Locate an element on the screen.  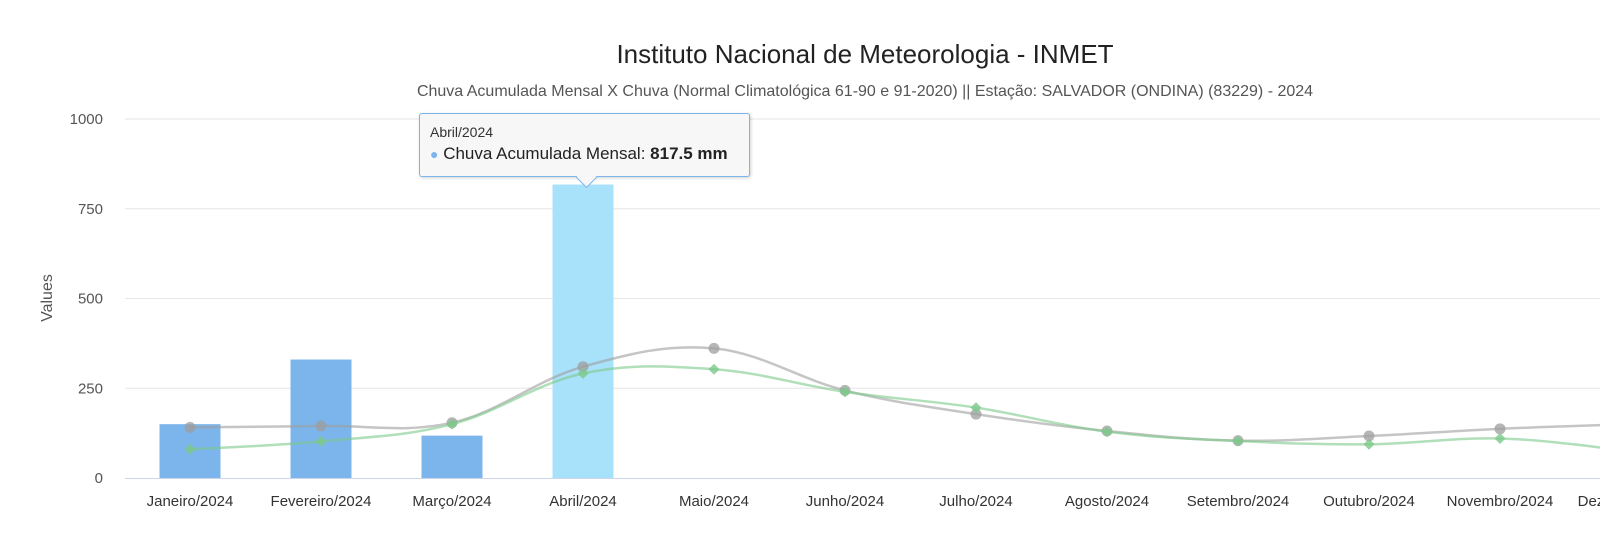
x-tick-label: Novembro/2024 is located at coordinates (1500, 501).